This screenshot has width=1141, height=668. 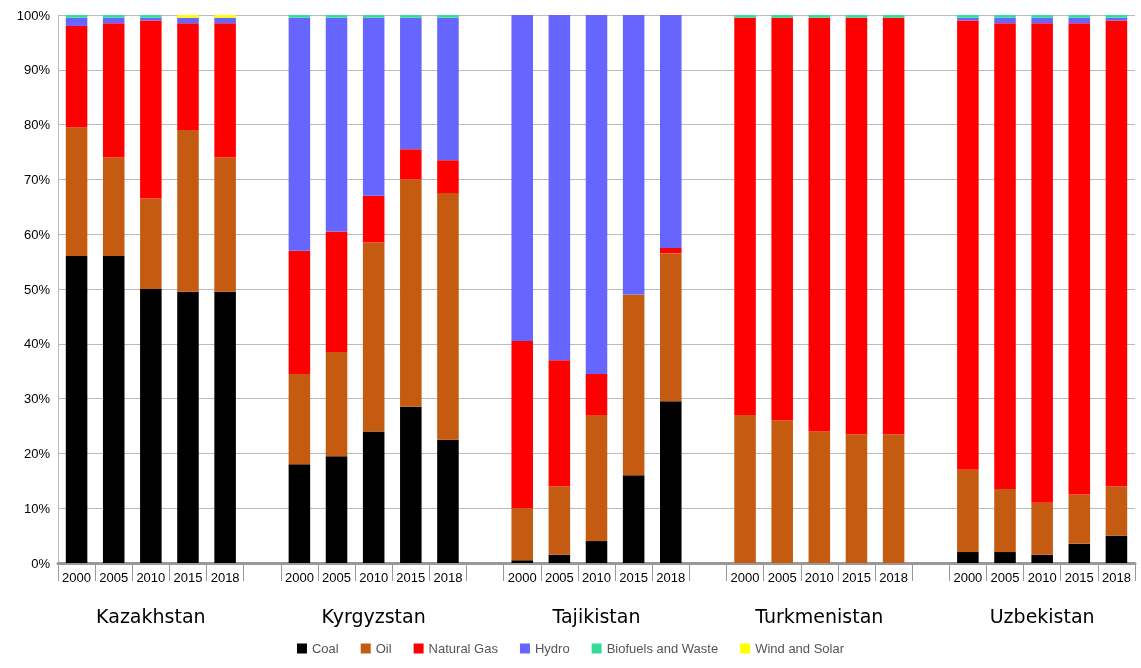 I want to click on y-tick-label: 0%, so click(x=41, y=563).